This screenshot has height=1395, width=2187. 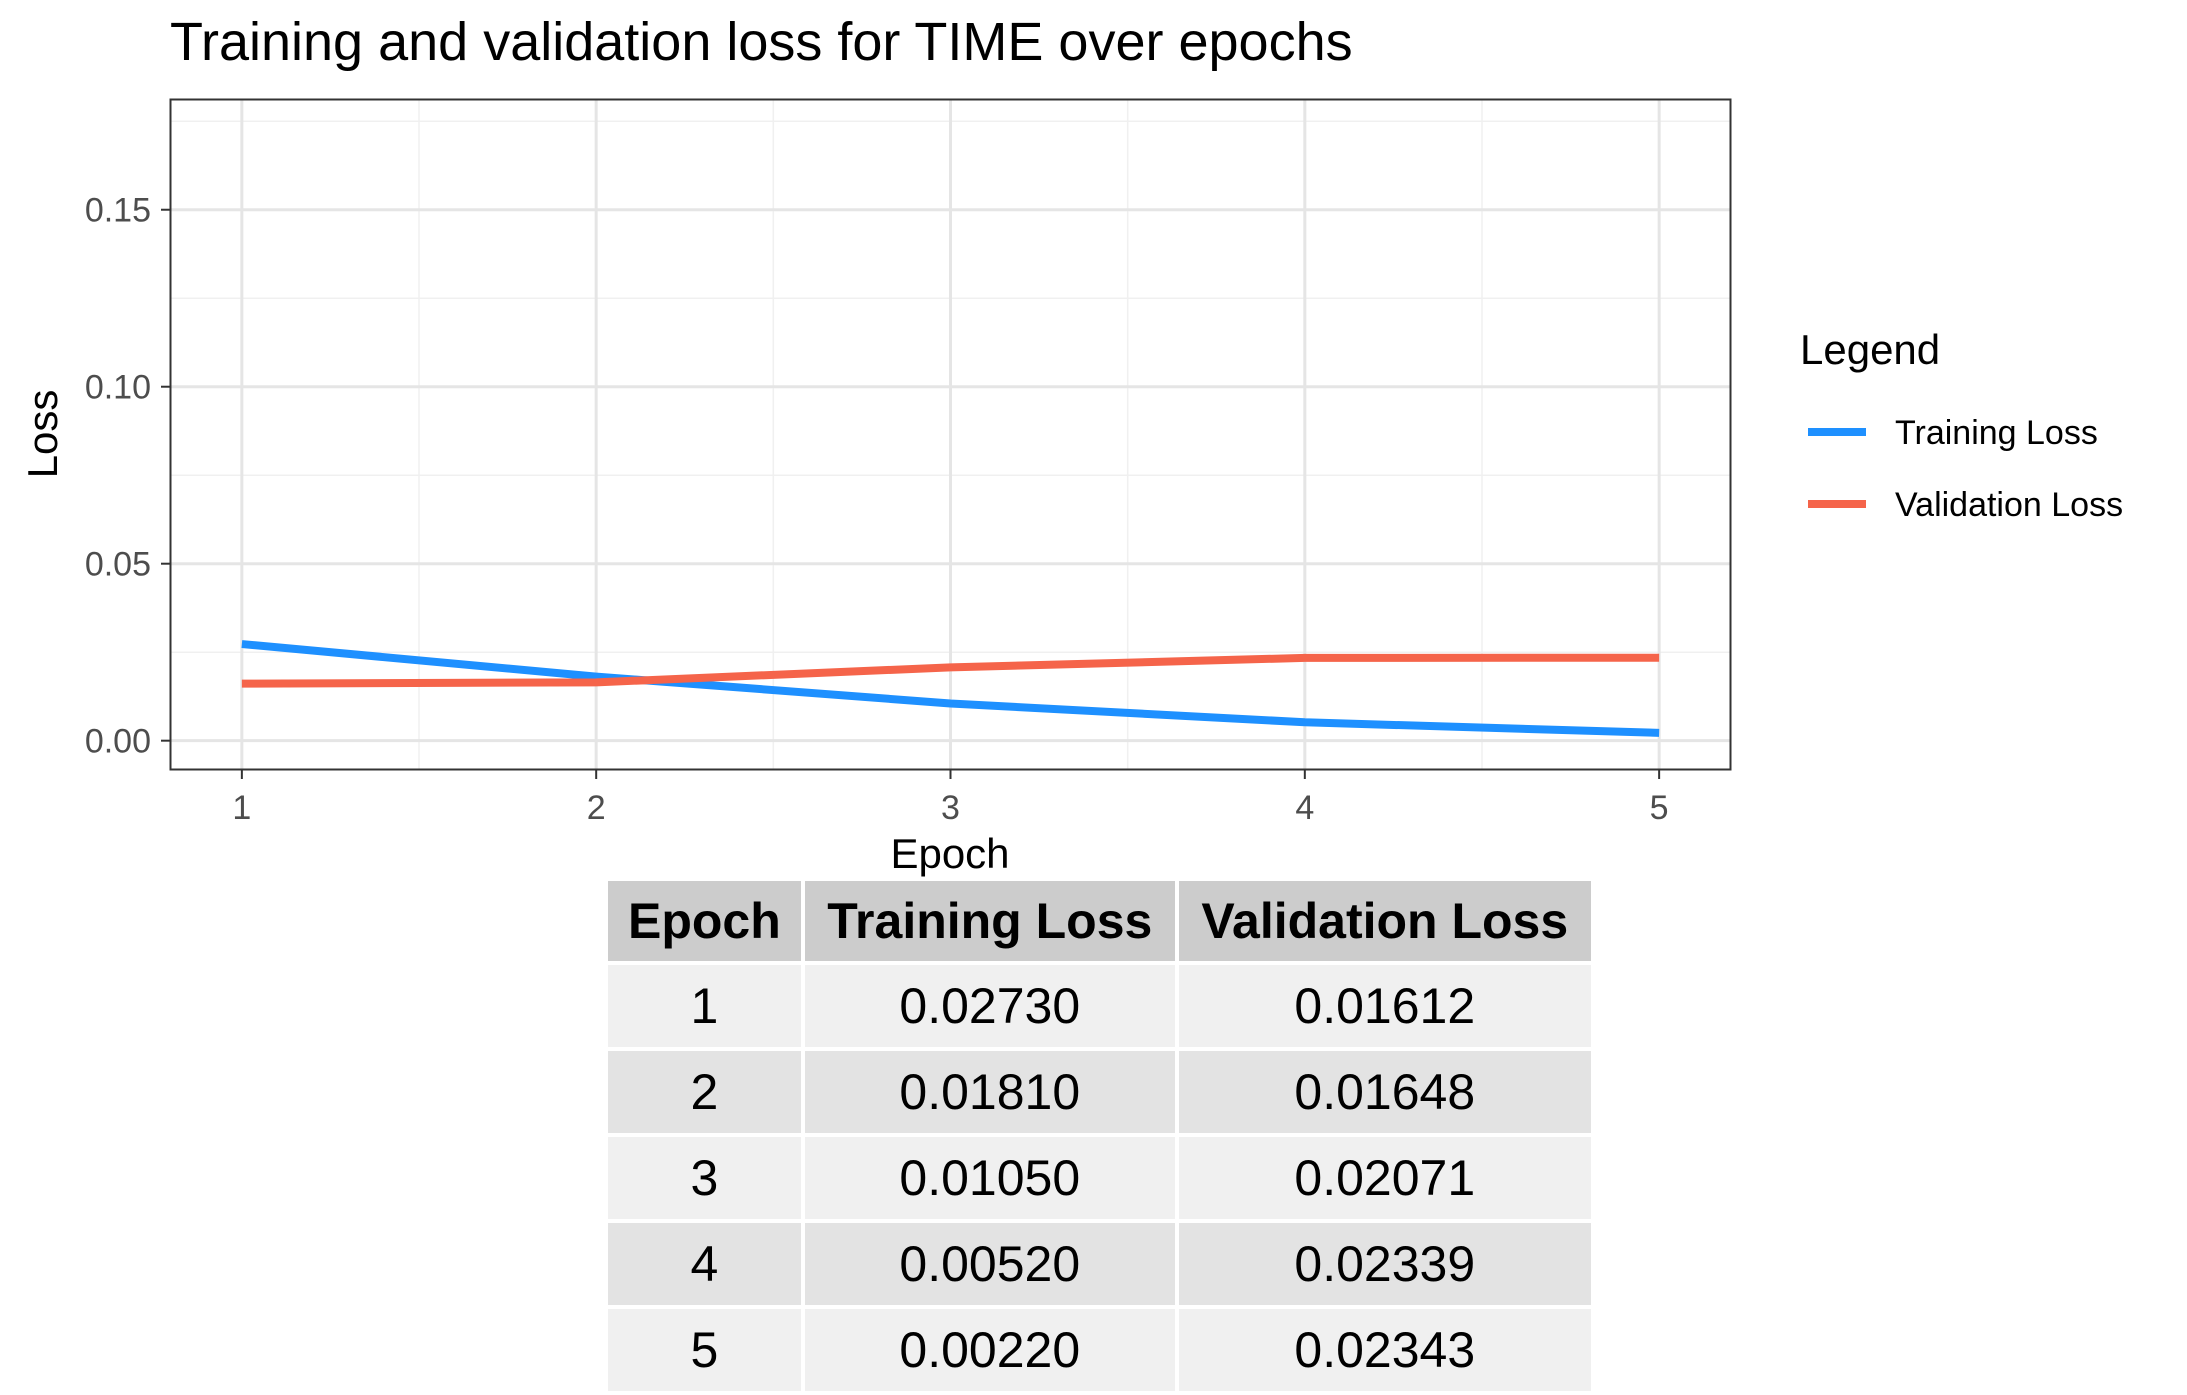 What do you see at coordinates (950, 670) in the screenshot?
I see `series-line-validation-loss` at bounding box center [950, 670].